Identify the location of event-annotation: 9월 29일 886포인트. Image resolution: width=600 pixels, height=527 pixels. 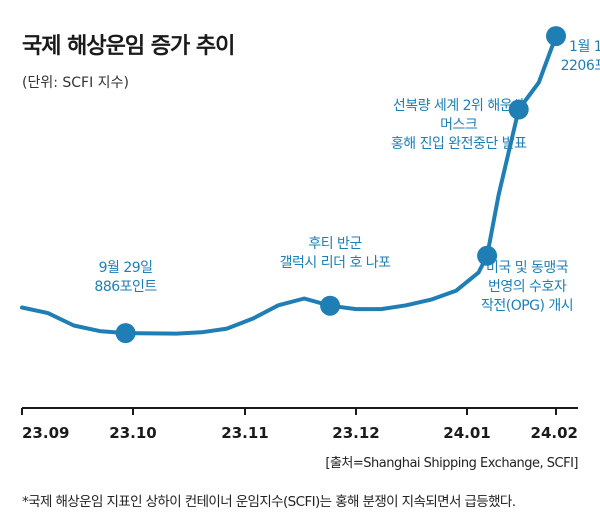
(125, 277).